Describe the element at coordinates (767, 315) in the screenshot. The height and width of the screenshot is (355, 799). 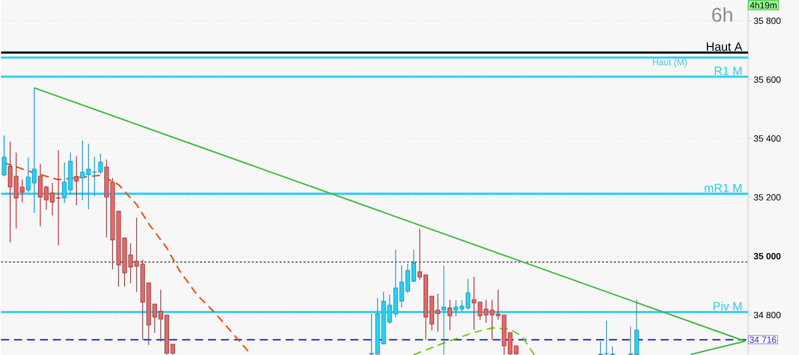
I see `y-tick-label: 34 800` at that location.